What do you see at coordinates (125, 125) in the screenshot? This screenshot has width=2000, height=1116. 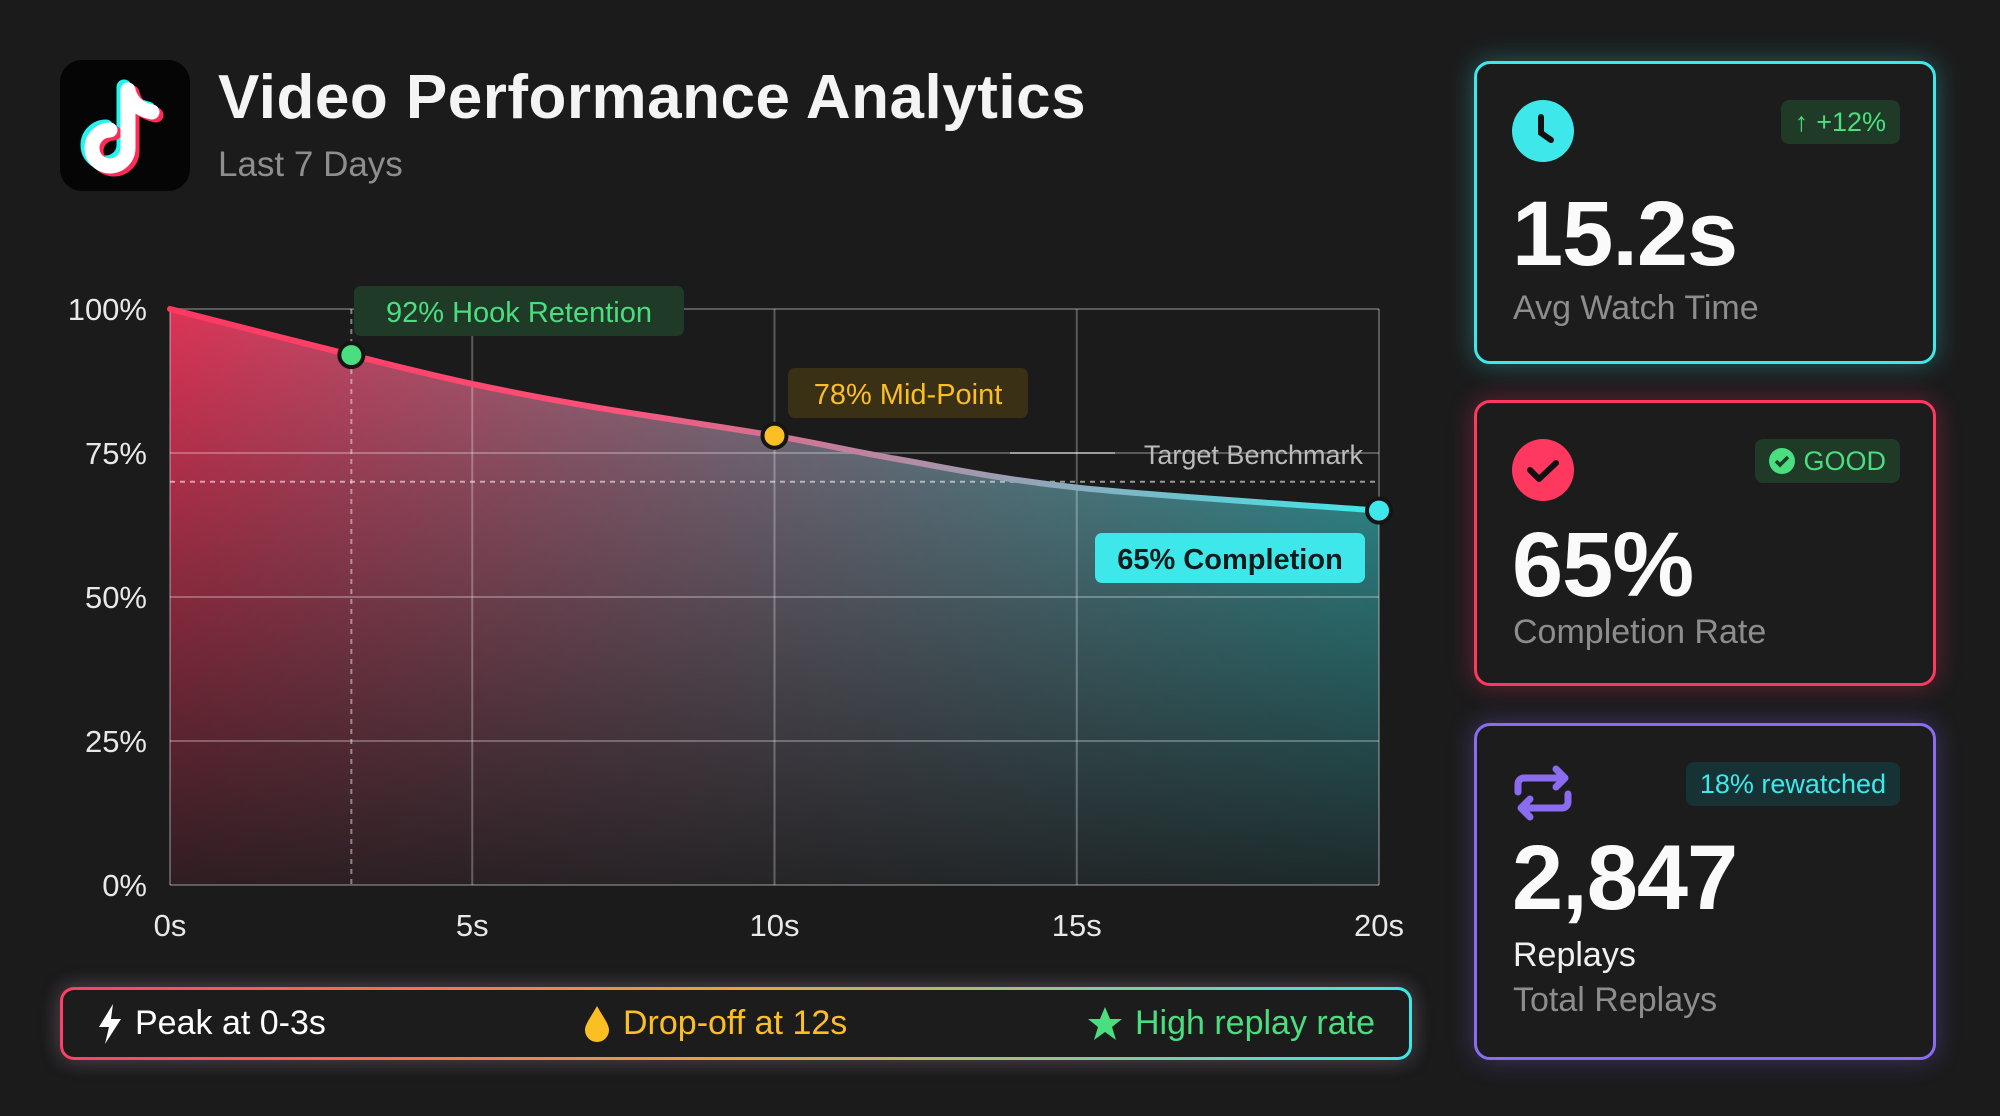 I see `tiktok-logo-icon` at bounding box center [125, 125].